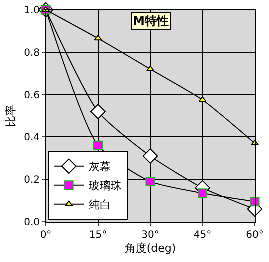 This screenshot has height=262, width=269. I want to click on chart-title: M特性, so click(151, 21).